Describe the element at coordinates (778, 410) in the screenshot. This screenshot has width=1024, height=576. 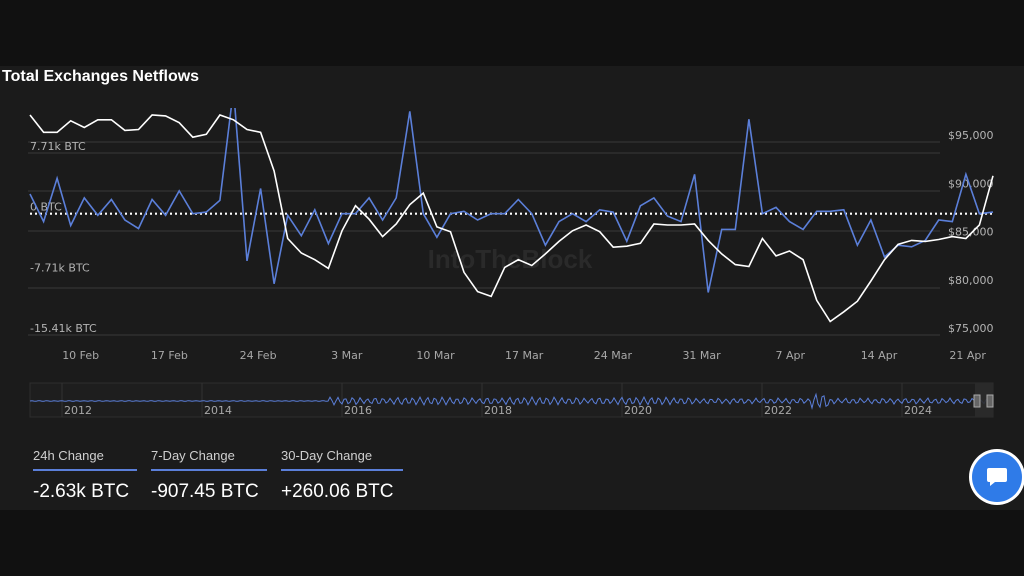
I see `navigator-year: 2022` at that location.